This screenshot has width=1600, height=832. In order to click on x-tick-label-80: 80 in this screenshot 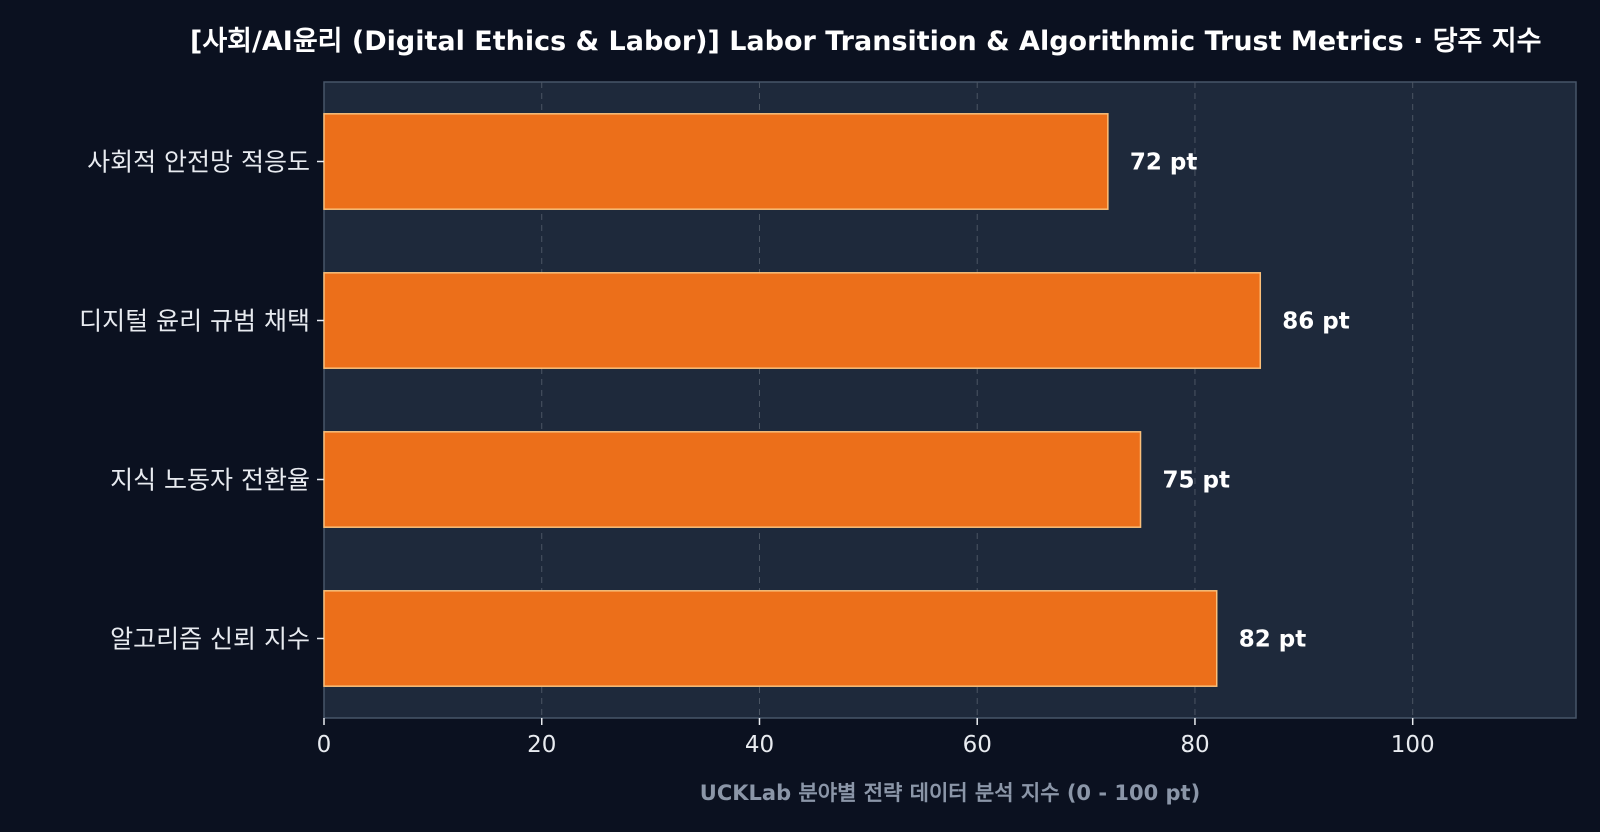, I will do `click(1194, 745)`.